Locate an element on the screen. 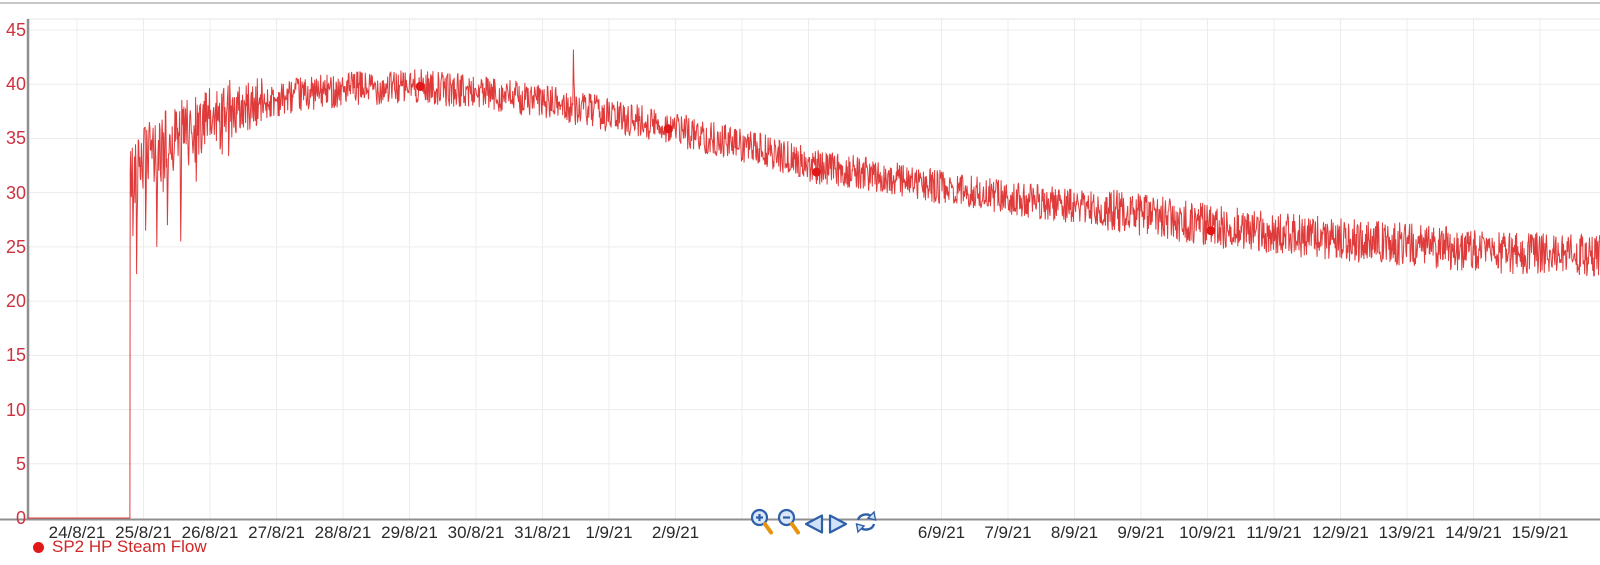 This screenshot has width=1600, height=565. x-tick-label: 28/8/21 is located at coordinates (343, 532).